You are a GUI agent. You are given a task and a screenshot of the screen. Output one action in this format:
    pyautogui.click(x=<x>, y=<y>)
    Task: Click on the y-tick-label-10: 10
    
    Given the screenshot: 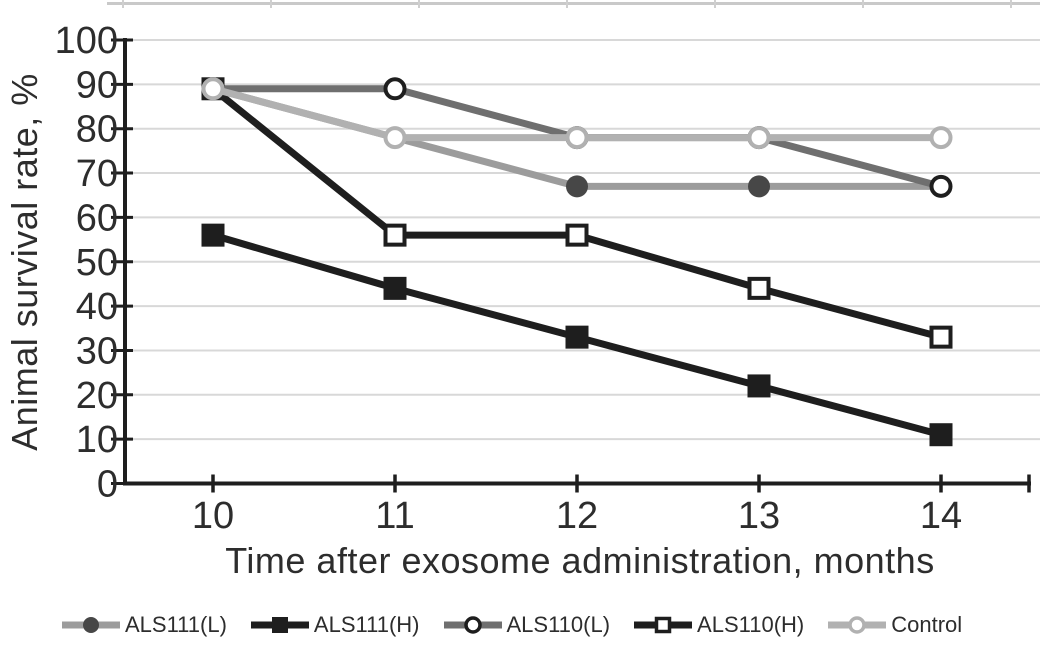 What is the action you would take?
    pyautogui.click(x=97, y=440)
    